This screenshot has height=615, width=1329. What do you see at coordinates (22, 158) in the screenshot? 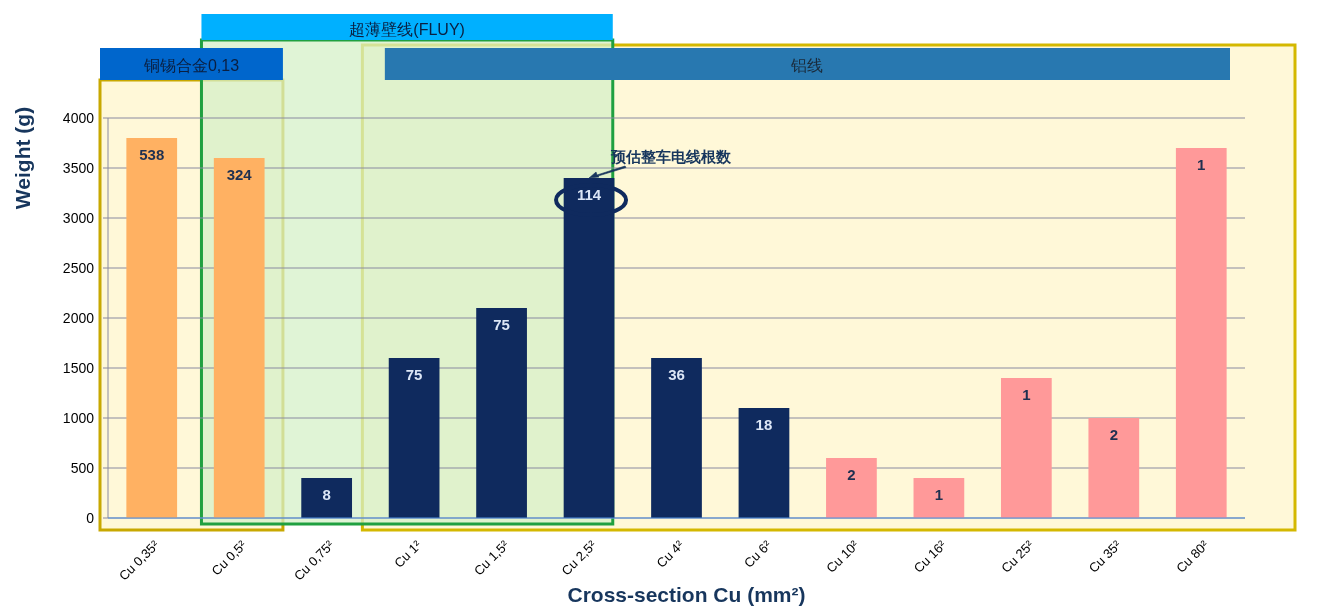
I see `y-axis-title: Weight (g)` at bounding box center [22, 158].